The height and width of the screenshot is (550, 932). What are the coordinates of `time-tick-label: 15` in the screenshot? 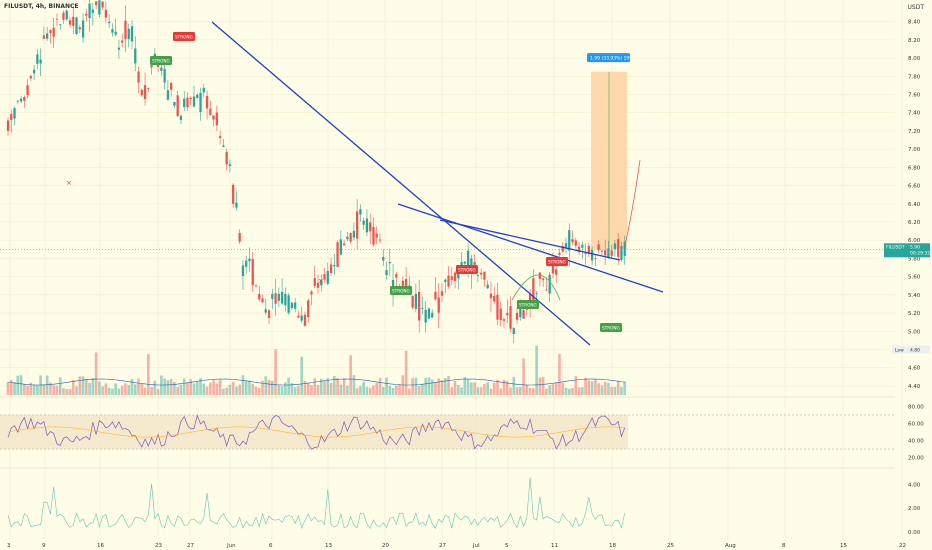 It's located at (843, 546).